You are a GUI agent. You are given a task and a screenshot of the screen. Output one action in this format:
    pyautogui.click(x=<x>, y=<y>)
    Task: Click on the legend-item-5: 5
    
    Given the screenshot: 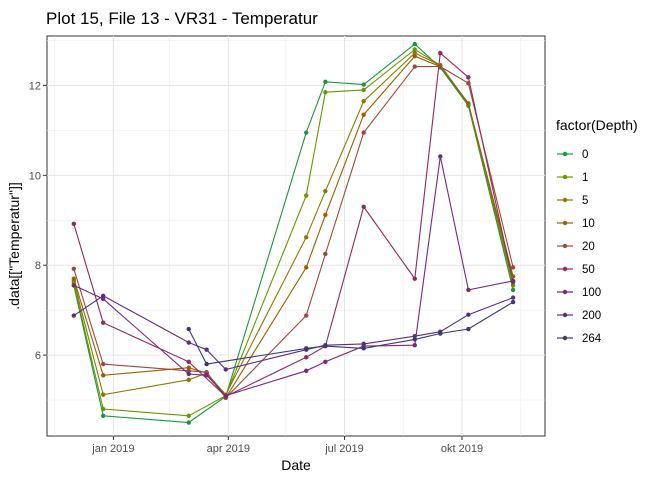 What is the action you would take?
    pyautogui.click(x=572, y=201)
    